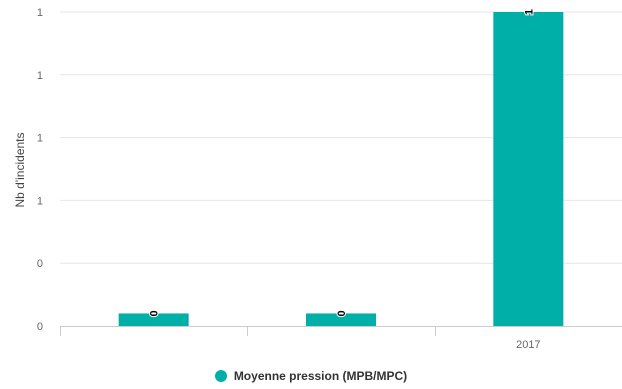  Describe the element at coordinates (529, 12) in the screenshot. I see `data-label: 1` at that location.